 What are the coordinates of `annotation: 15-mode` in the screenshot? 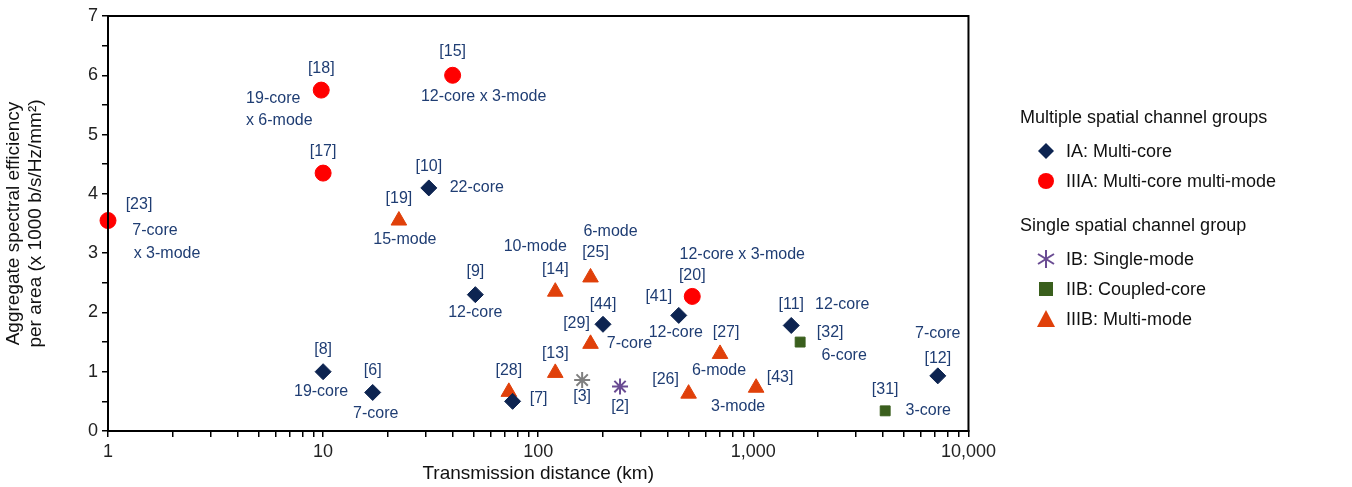 It's located at (405, 238).